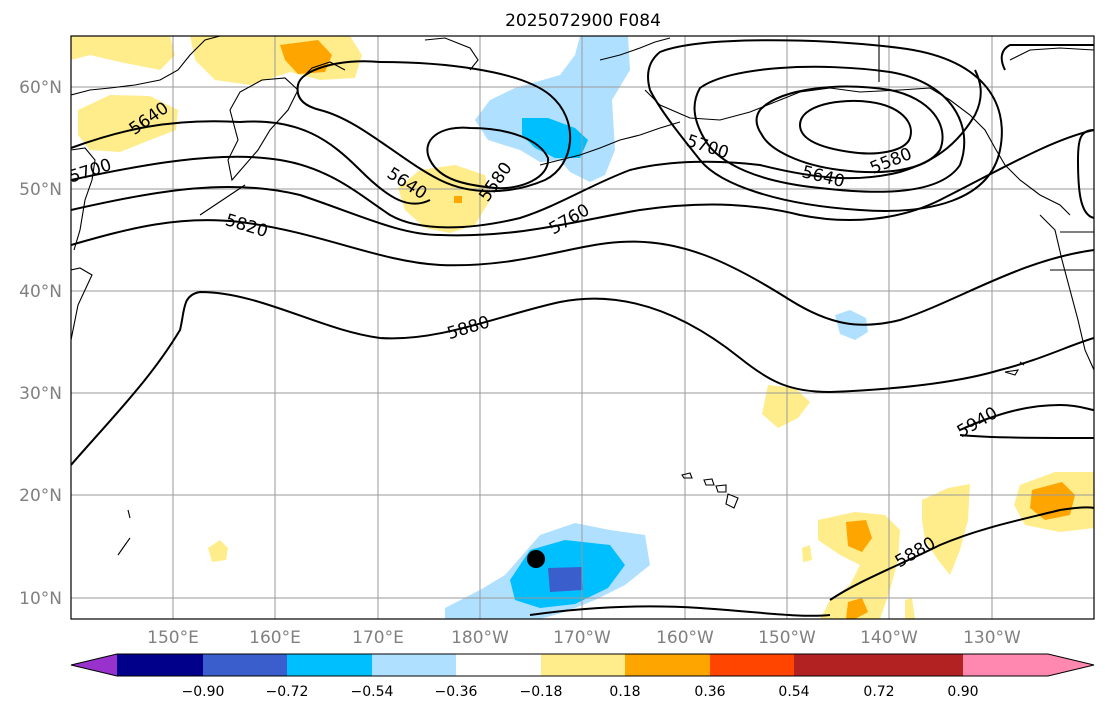 This screenshot has width=1105, height=712. I want to click on colorbar-outline, so click(582, 665).